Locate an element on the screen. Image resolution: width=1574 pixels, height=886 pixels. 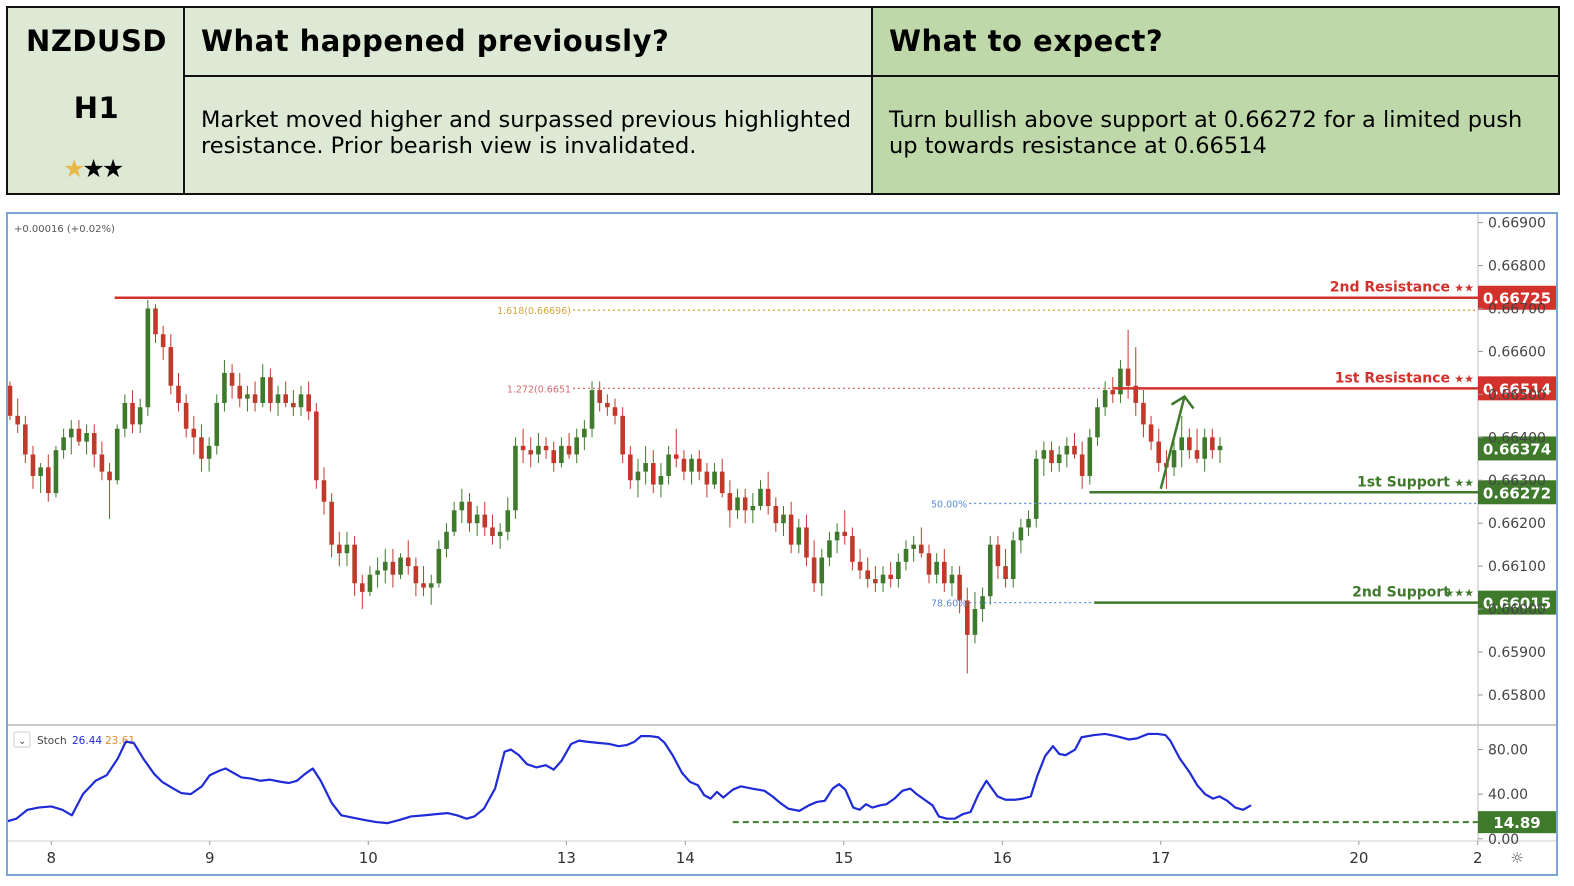
level-label: 1st Resistance is located at coordinates (1392, 378).